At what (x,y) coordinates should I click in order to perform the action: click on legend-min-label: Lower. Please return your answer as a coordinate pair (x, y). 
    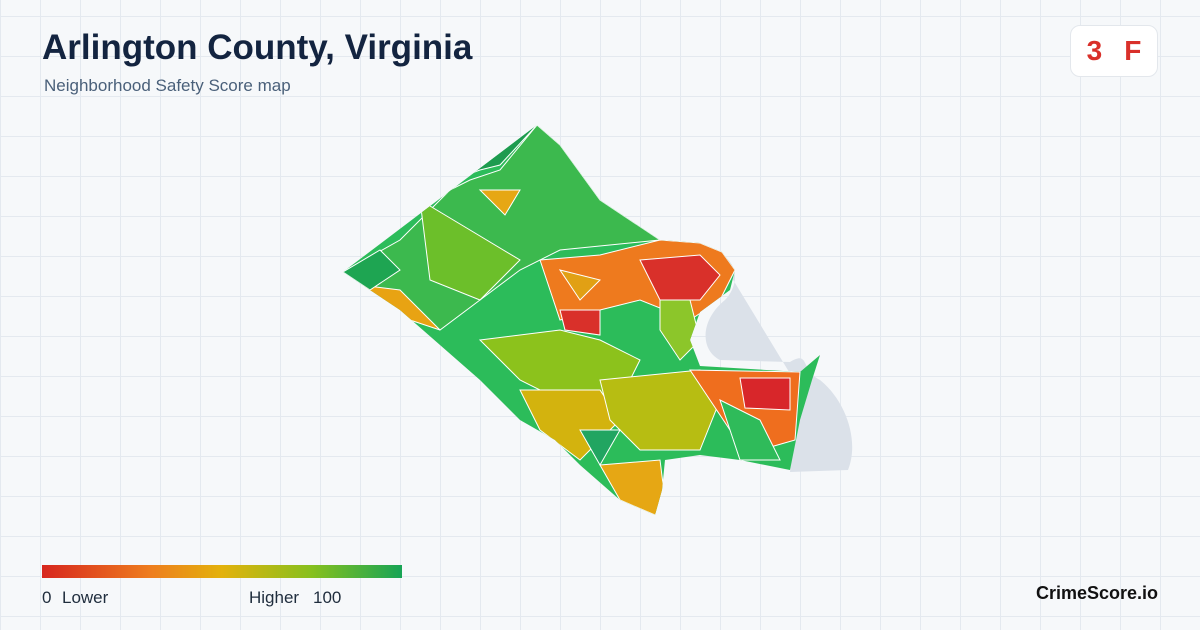
    Looking at the image, I should click on (85, 597).